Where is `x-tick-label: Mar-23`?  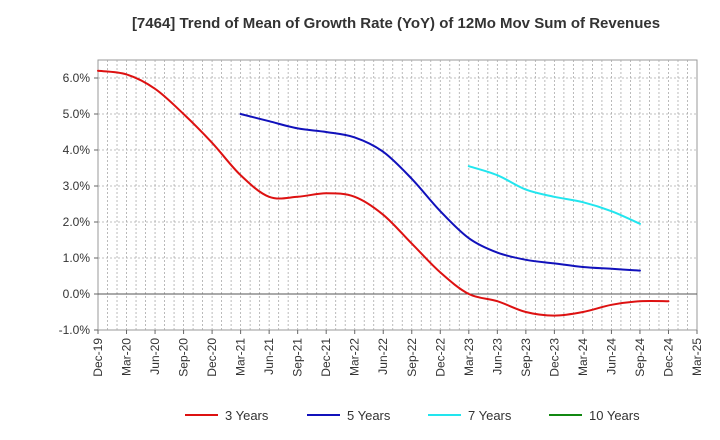
x-tick-label: Mar-23 is located at coordinates (469, 357).